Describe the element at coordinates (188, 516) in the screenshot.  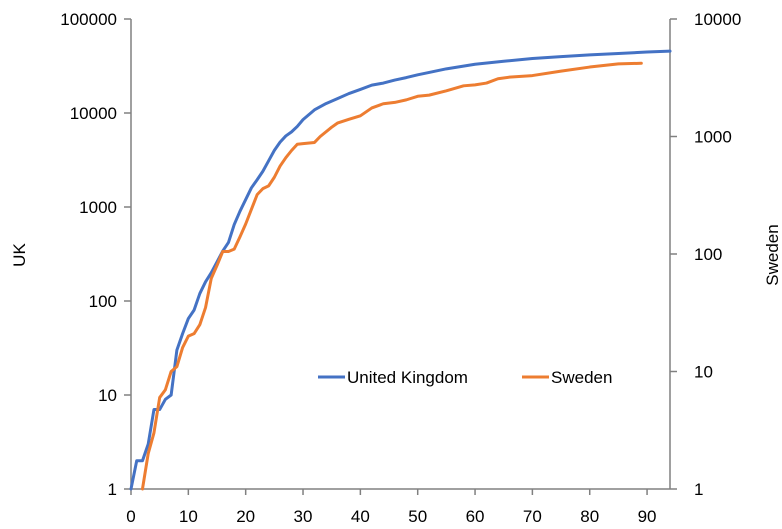
I see `x-tick-label: 10` at that location.